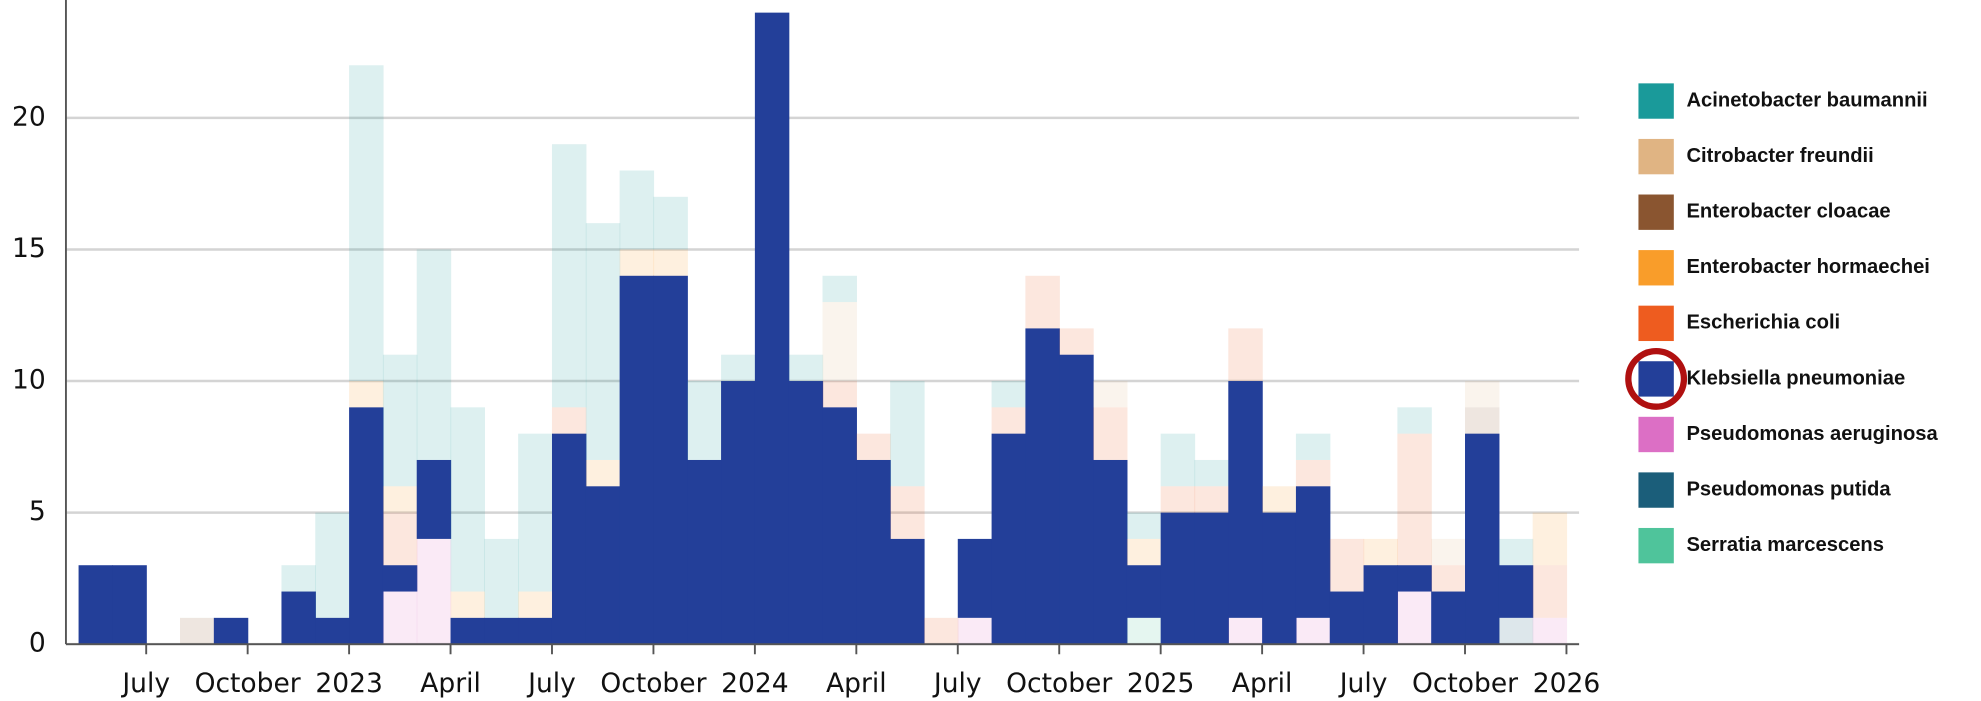 This screenshot has width=1981, height=701. I want to click on y-tick-label: 15, so click(29, 248).